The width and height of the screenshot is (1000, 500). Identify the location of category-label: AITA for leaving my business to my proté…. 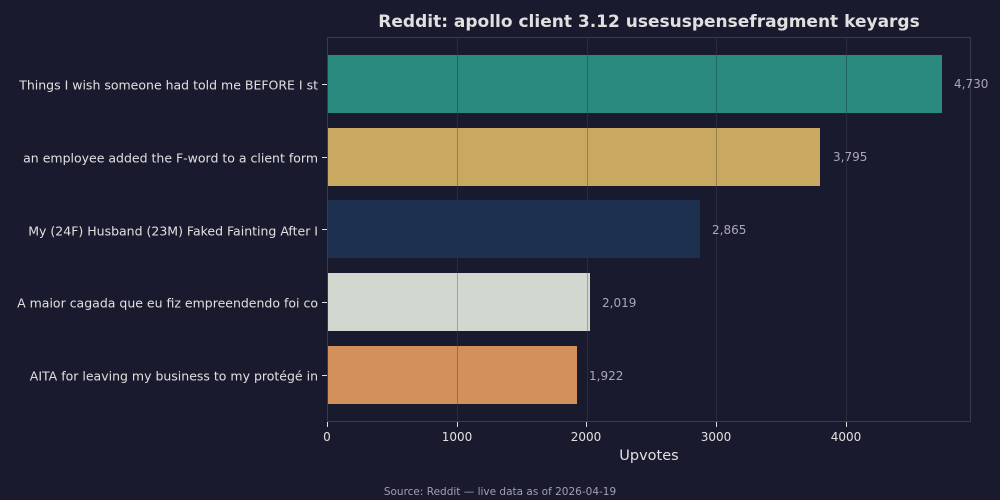
(173, 376).